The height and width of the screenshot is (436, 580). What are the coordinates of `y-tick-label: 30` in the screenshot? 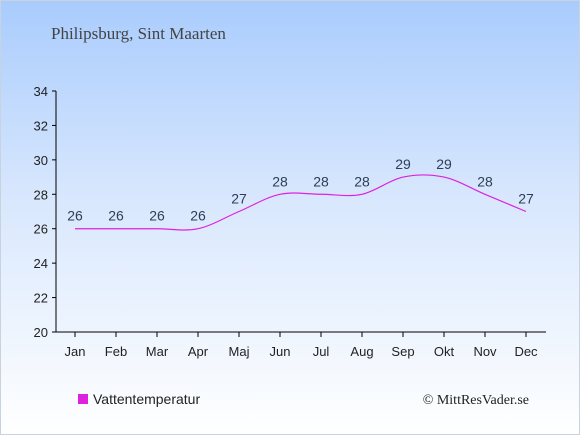 It's located at (41, 160).